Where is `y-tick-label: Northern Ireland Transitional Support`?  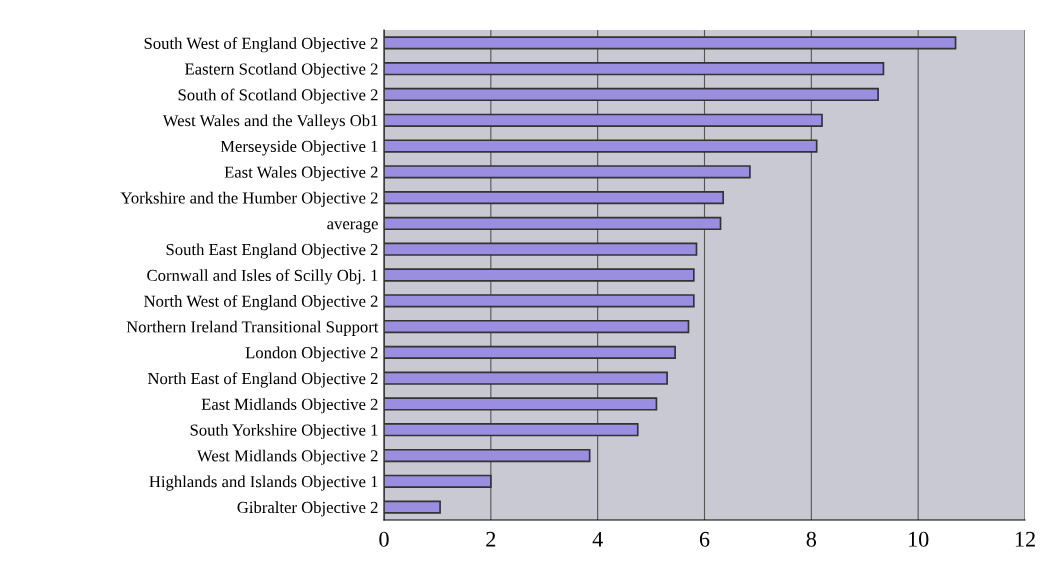 y-tick-label: Northern Ireland Transitional Support is located at coordinates (252, 328).